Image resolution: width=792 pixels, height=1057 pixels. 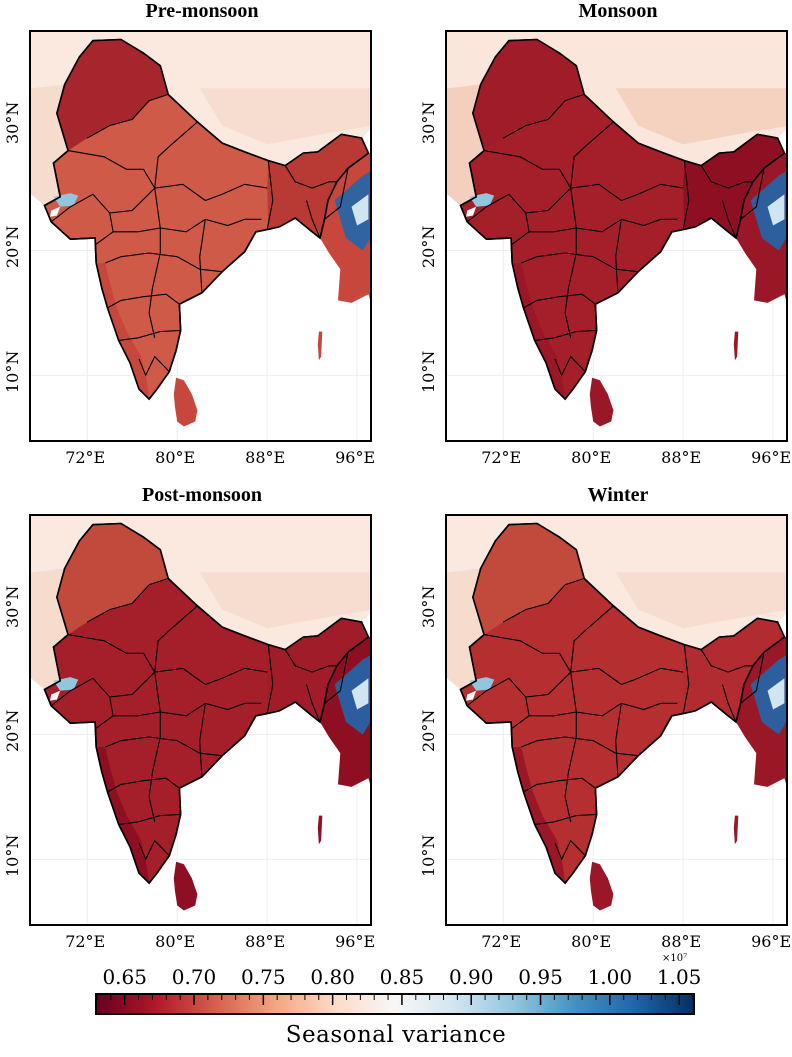 What do you see at coordinates (395, 1004) in the screenshot?
I see `colorbar` at bounding box center [395, 1004].